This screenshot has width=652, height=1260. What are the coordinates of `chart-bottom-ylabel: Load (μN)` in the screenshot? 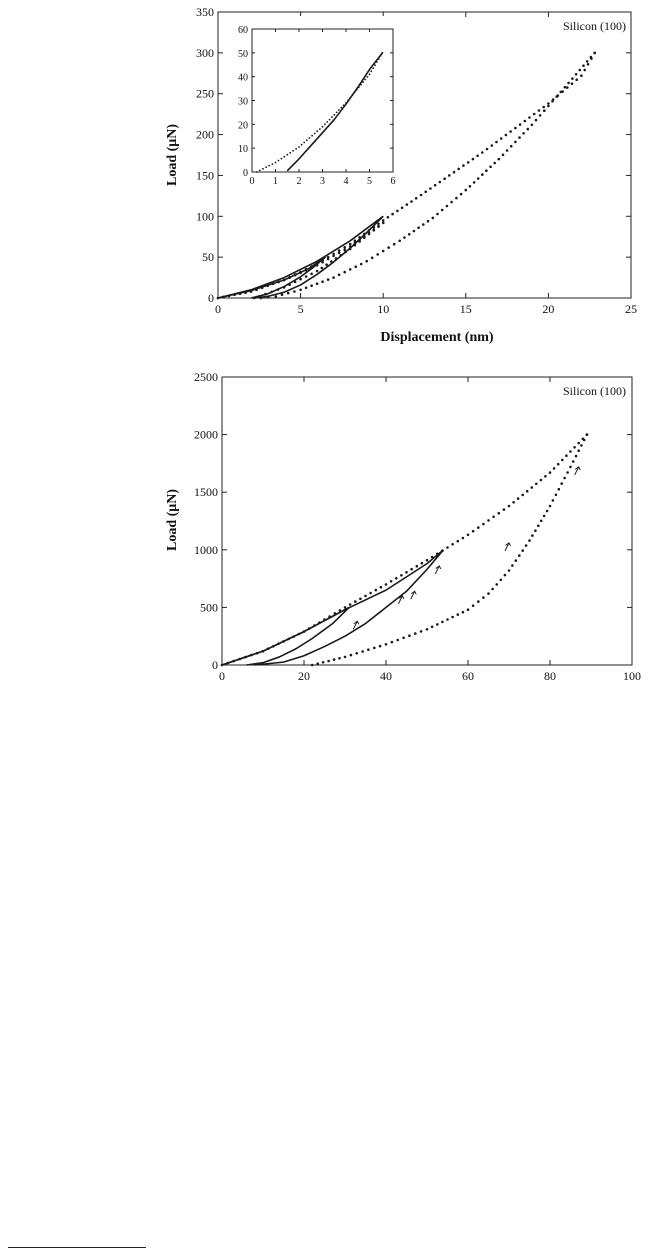 It's located at (172, 520).